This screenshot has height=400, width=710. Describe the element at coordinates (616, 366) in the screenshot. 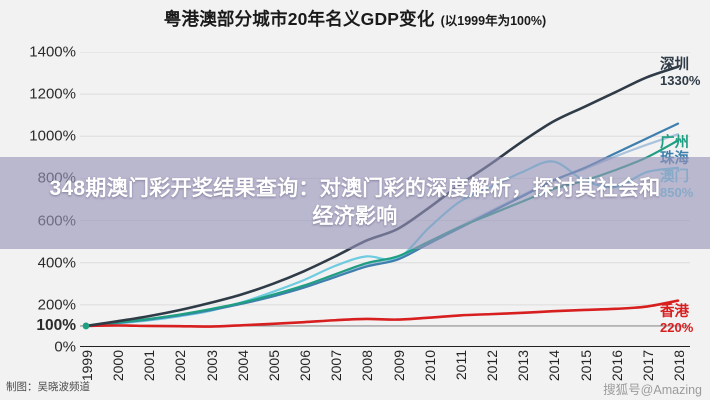

I see `x-axis-tick: 2016` at that location.